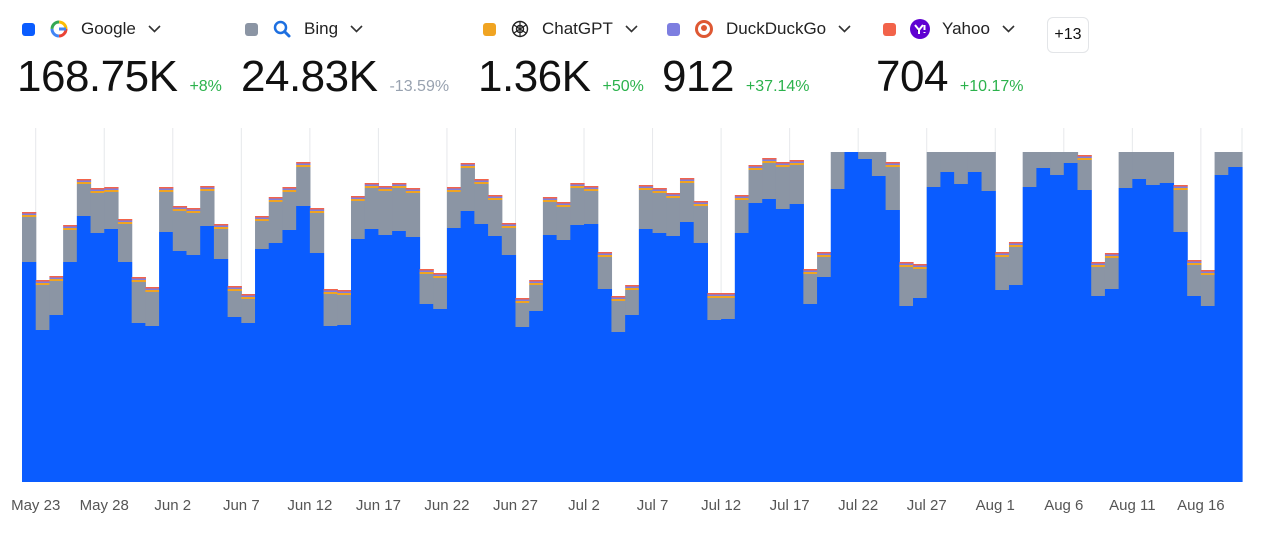 This screenshot has height=541, width=1280. What do you see at coordinates (1132, 505) in the screenshot?
I see `x-tick-label: Aug 11` at bounding box center [1132, 505].